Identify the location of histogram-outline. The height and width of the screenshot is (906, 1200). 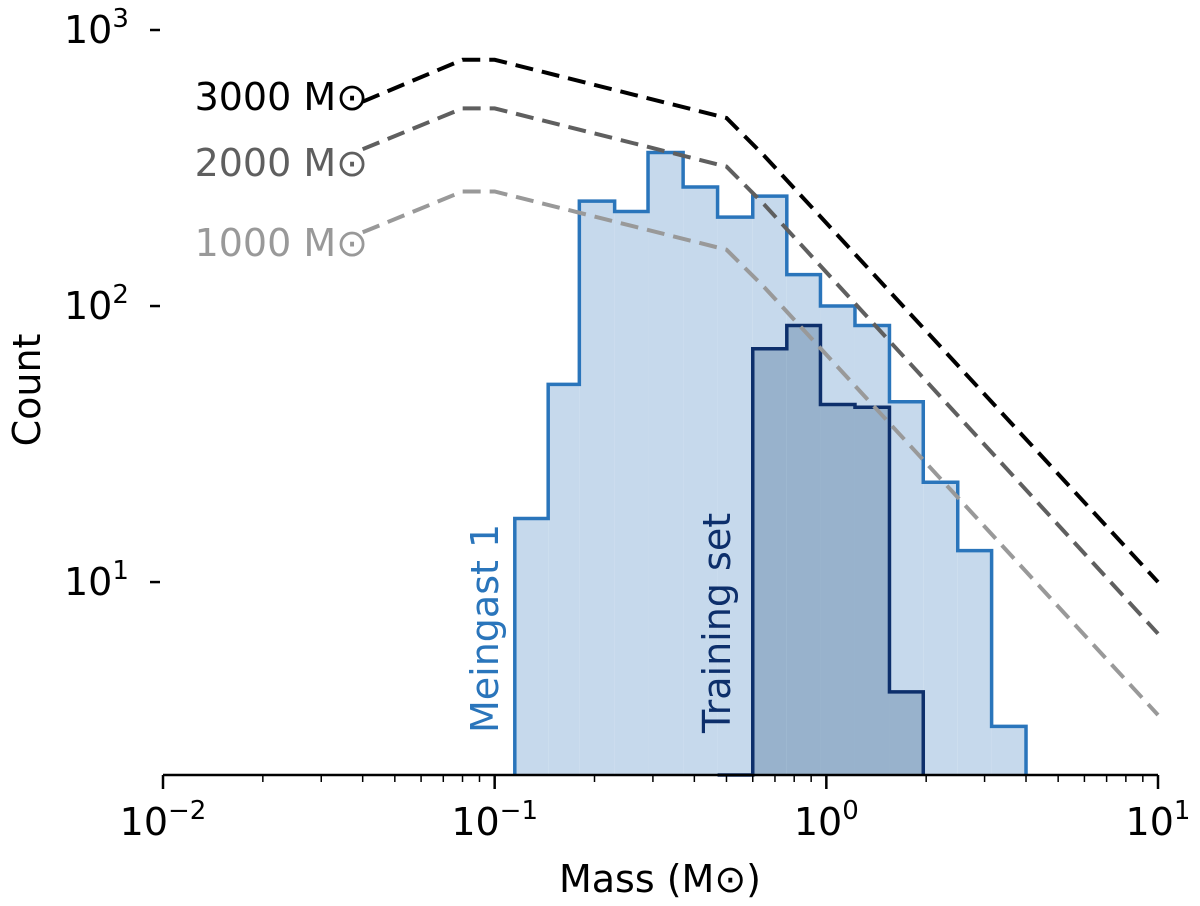
(821, 550).